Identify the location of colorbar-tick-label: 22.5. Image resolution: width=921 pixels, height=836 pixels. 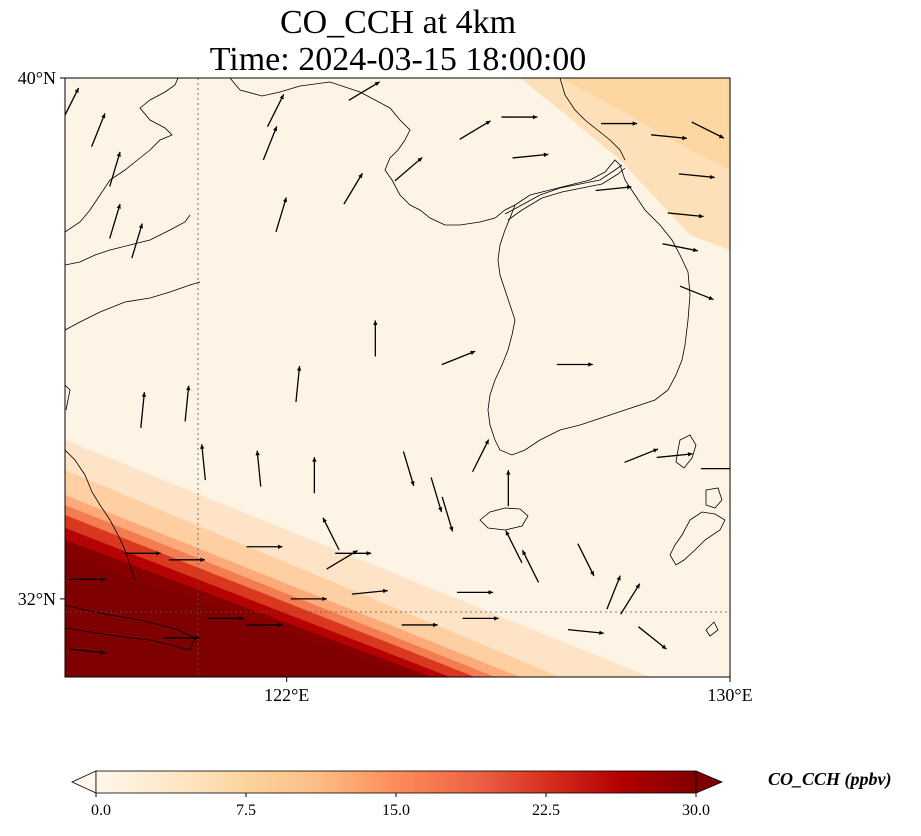
(546, 810).